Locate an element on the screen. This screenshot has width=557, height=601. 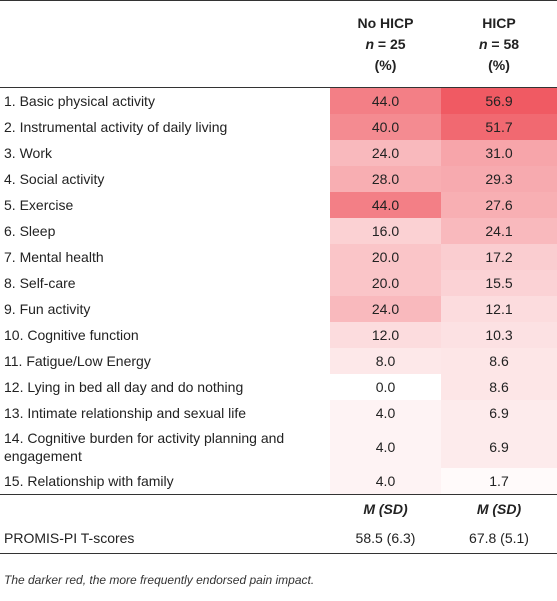
header-hicp-group: HICP is located at coordinates (499, 22).